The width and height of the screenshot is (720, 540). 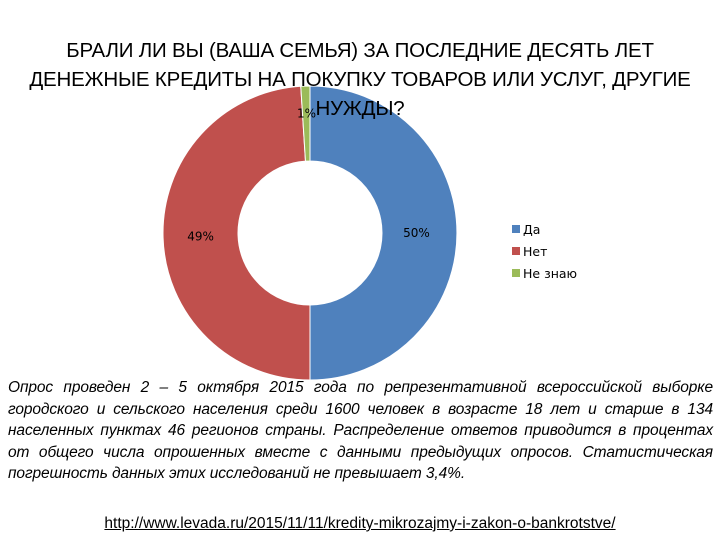 What do you see at coordinates (550, 273) in the screenshot?
I see `legend-label-dont-know: Не знаю` at bounding box center [550, 273].